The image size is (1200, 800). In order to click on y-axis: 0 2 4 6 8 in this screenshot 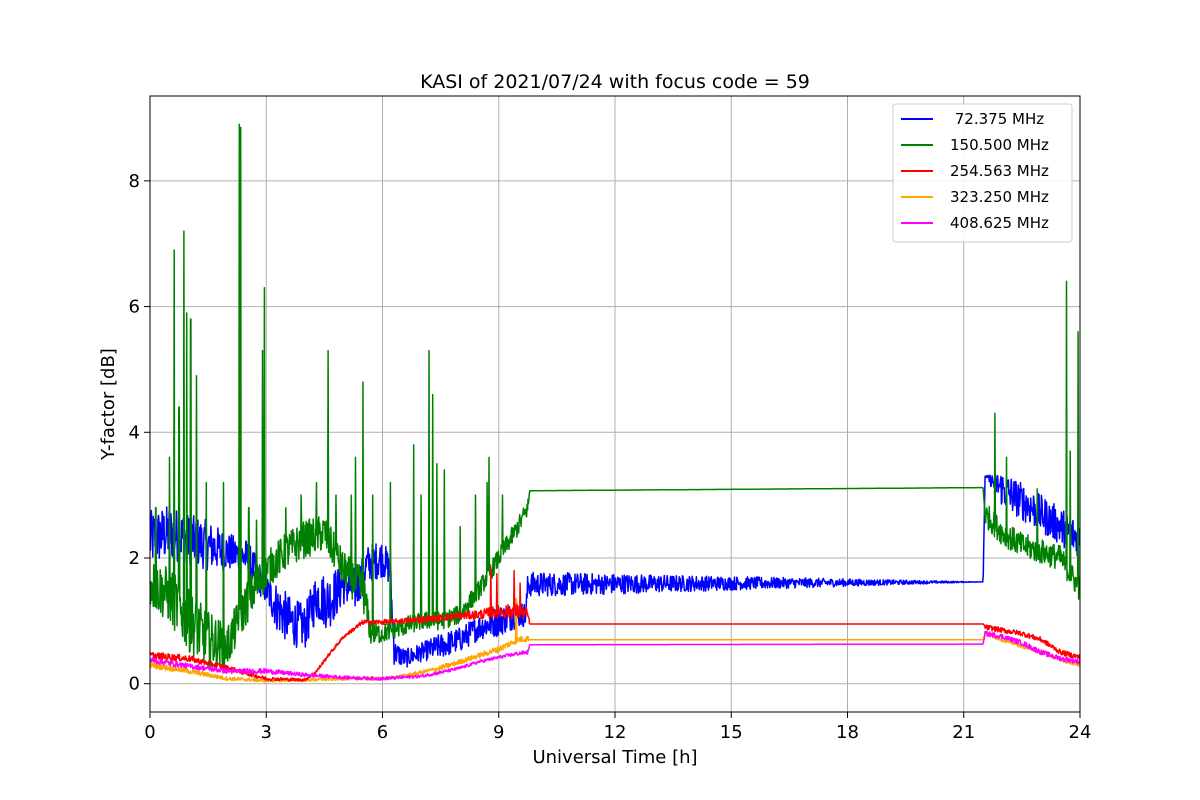, I will do `click(139, 433)`.